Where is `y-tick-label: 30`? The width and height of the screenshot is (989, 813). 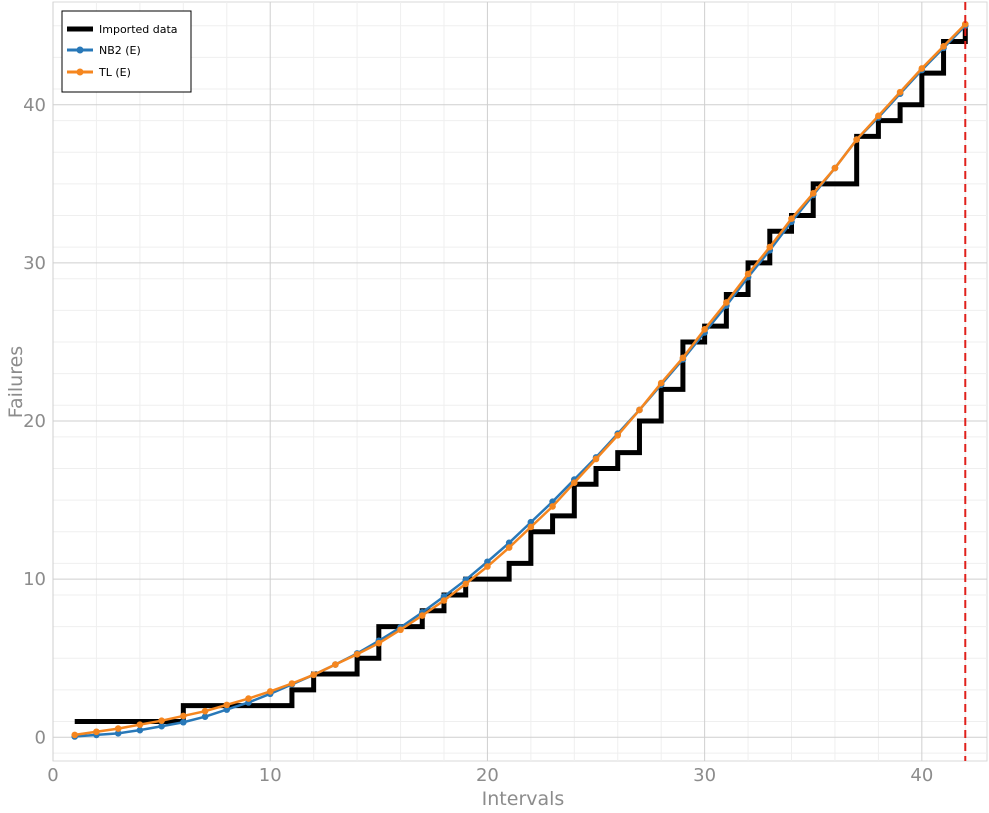 y-tick-label: 30 is located at coordinates (34, 263).